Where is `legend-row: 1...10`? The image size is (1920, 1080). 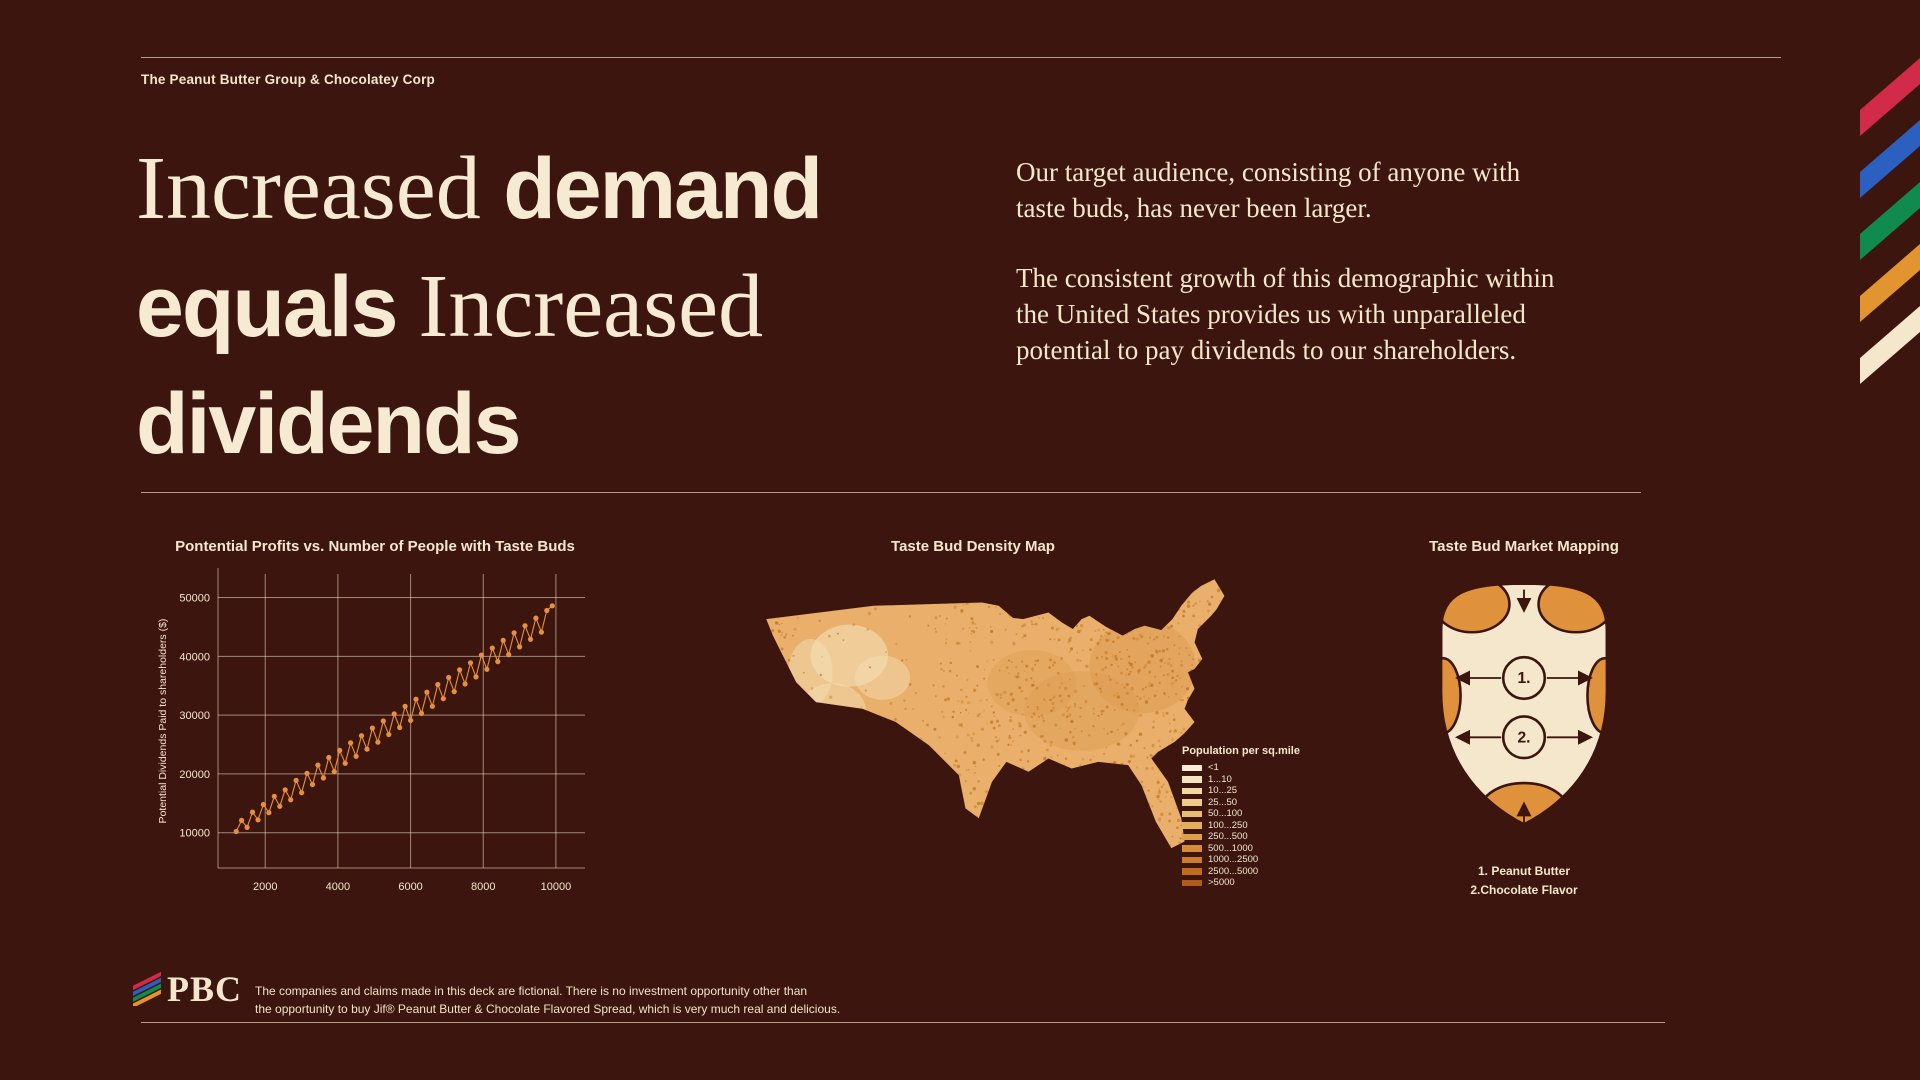
legend-row: 1...10 is located at coordinates (1247, 780).